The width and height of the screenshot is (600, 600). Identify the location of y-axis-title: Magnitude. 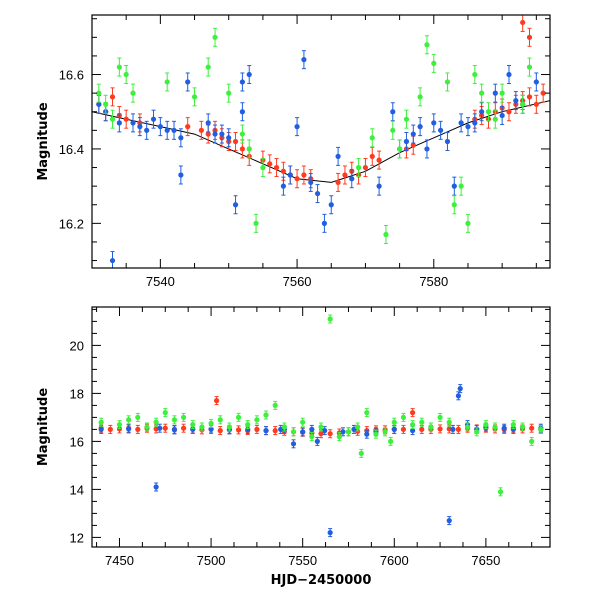
(43, 141).